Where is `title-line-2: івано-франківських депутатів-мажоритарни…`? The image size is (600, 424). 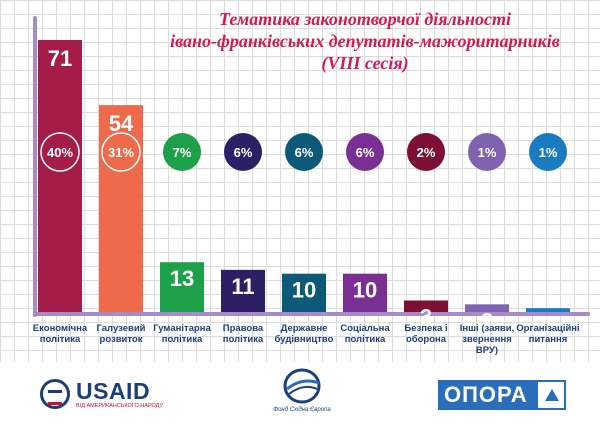 title-line-2: івано-франківських депутатів-мажоритарни… is located at coordinates (365, 41).